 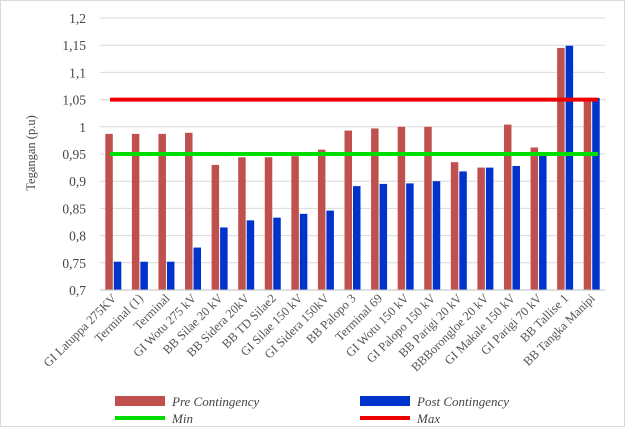 I want to click on y-tick-label: 0,75, so click(x=74, y=263).